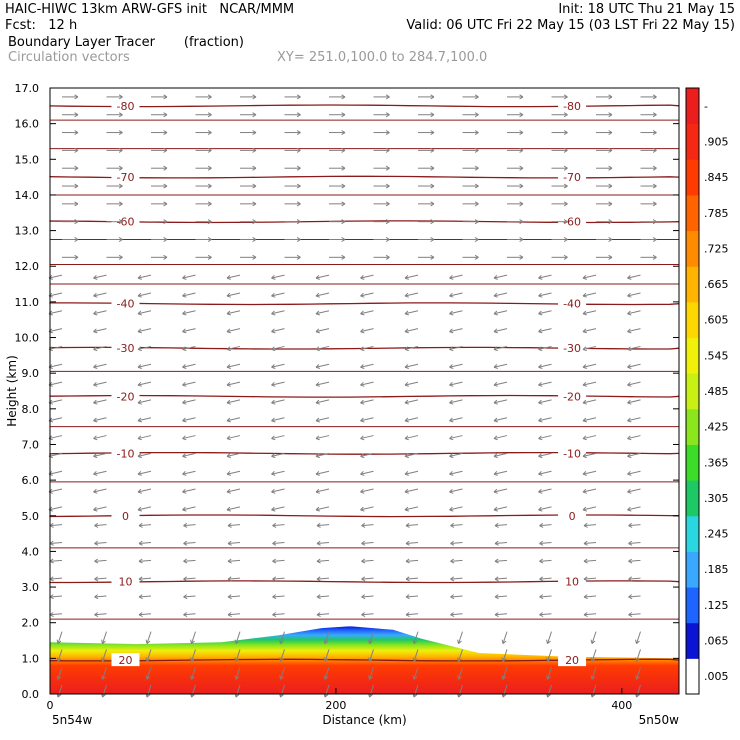 The width and height of the screenshot is (740, 740). Describe the element at coordinates (27, 124) in the screenshot. I see `y-tick-label: 16.0` at that location.